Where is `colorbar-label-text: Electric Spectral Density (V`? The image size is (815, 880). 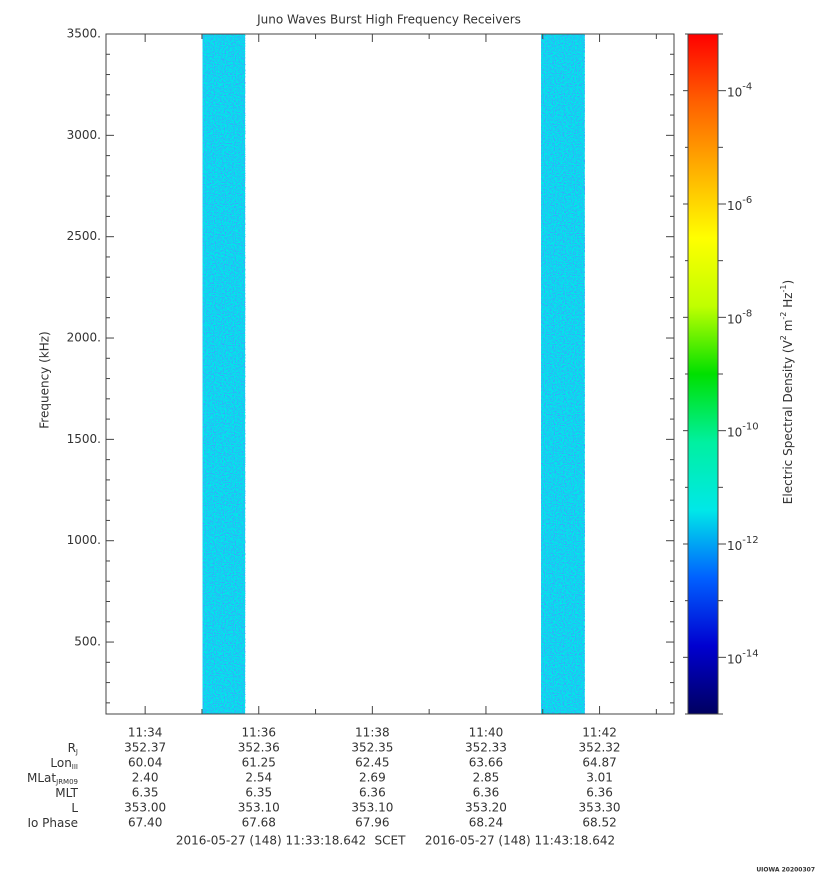
colorbar-label-text: Electric Spectral Density (V is located at coordinates (788, 421).